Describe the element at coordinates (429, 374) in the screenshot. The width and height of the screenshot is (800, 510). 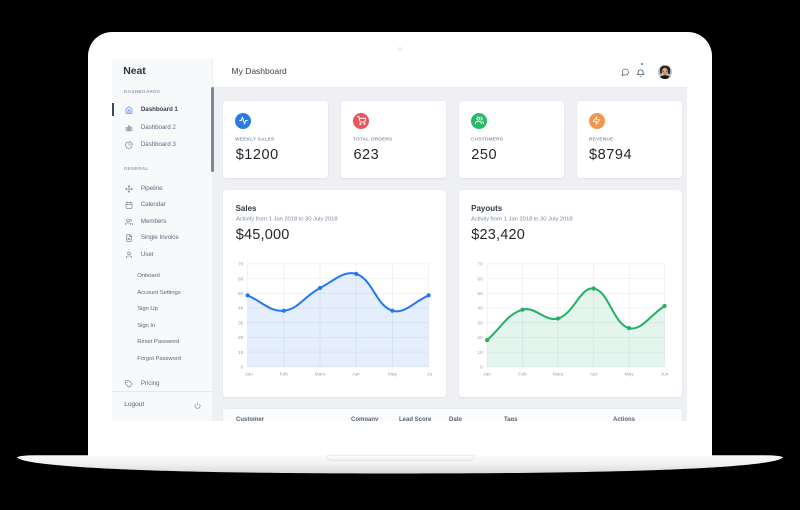
I see `svg-text: Ju` at that location.